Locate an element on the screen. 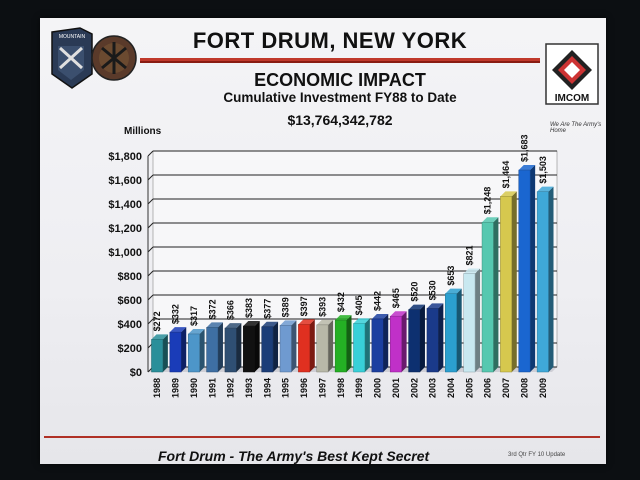 The height and width of the screenshot is (480, 640). bar-value-label: $1,464 is located at coordinates (506, 175).